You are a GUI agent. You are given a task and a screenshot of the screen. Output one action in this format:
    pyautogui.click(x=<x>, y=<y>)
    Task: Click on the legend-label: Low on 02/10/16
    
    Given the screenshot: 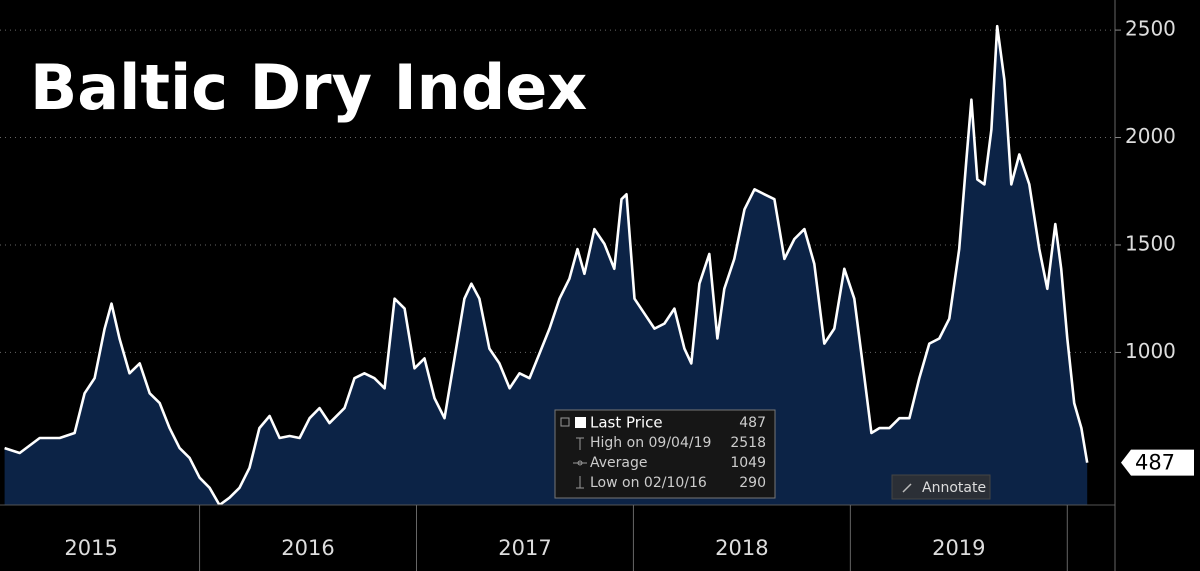 What is the action you would take?
    pyautogui.click(x=648, y=483)
    